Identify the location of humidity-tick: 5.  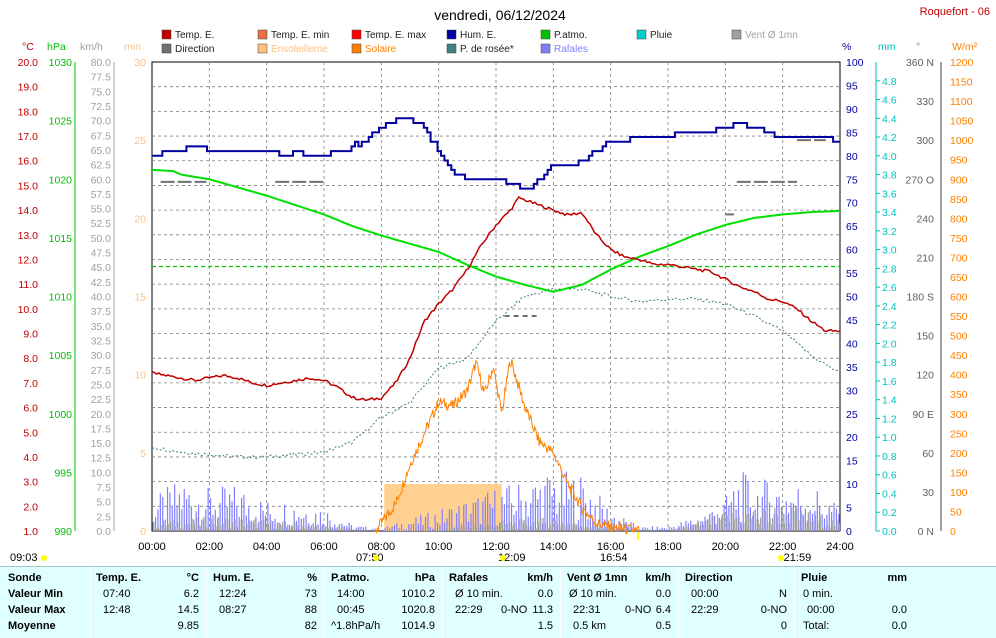
(849, 509).